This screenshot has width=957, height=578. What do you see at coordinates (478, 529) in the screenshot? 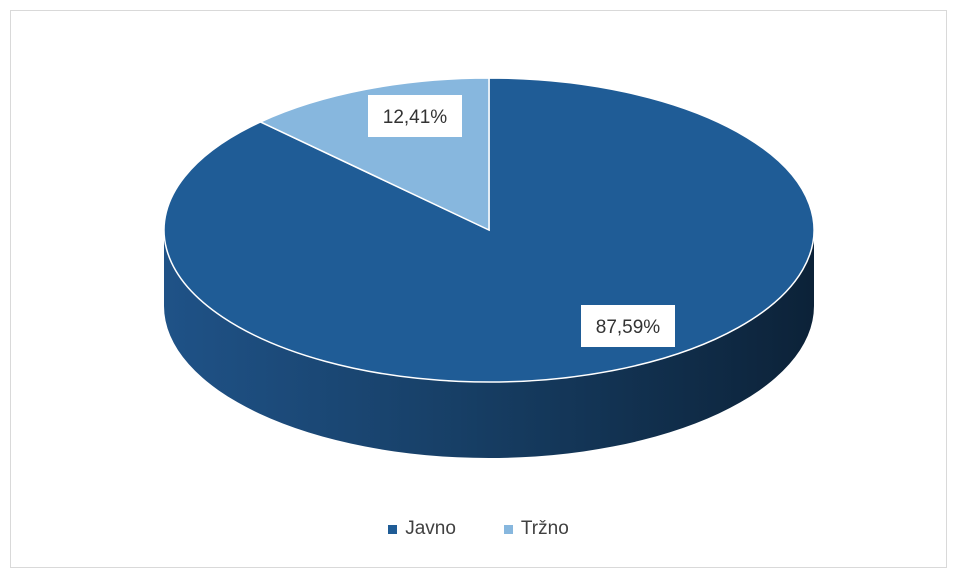
I see `legend: Javno Tržno` at bounding box center [478, 529].